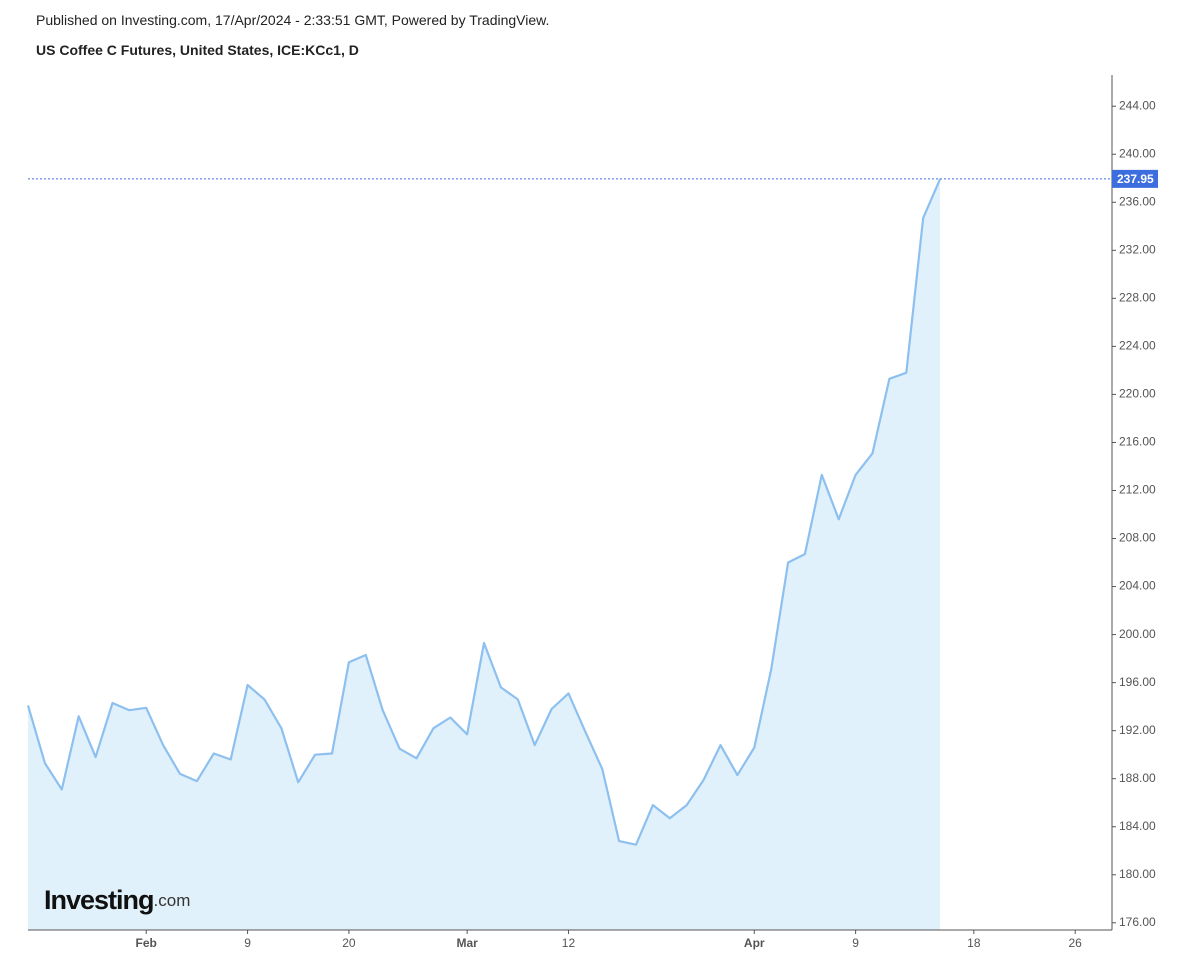 This screenshot has height=960, width=1200. Describe the element at coordinates (99, 900) in the screenshot. I see `logo-brand: Investing` at that location.